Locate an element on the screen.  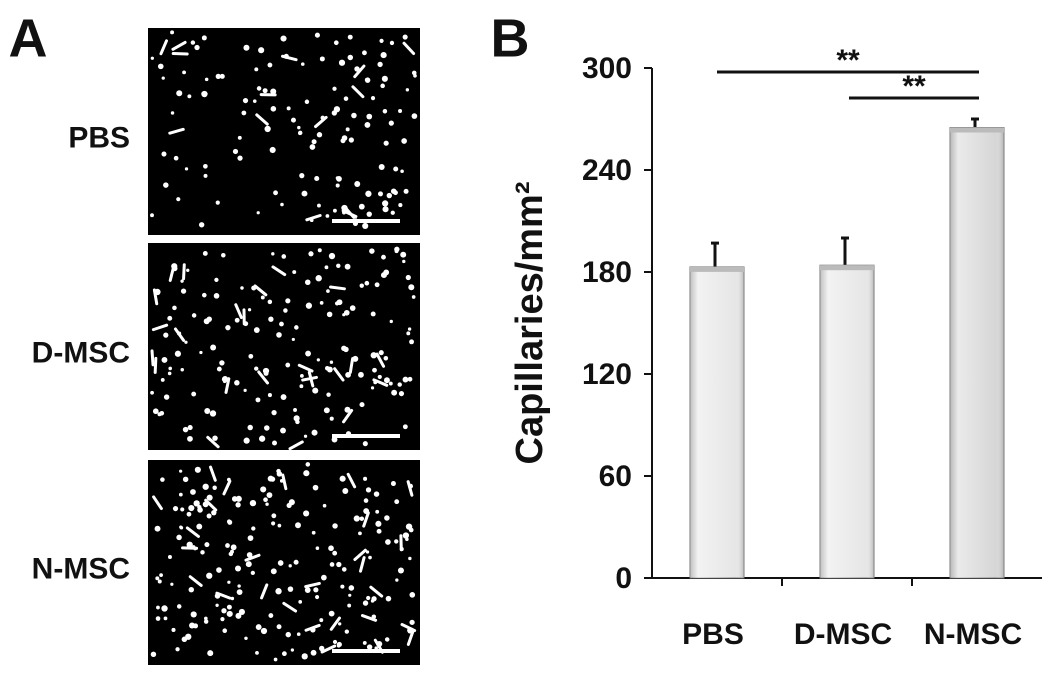
panel-label: A is located at coordinates (28, 38).